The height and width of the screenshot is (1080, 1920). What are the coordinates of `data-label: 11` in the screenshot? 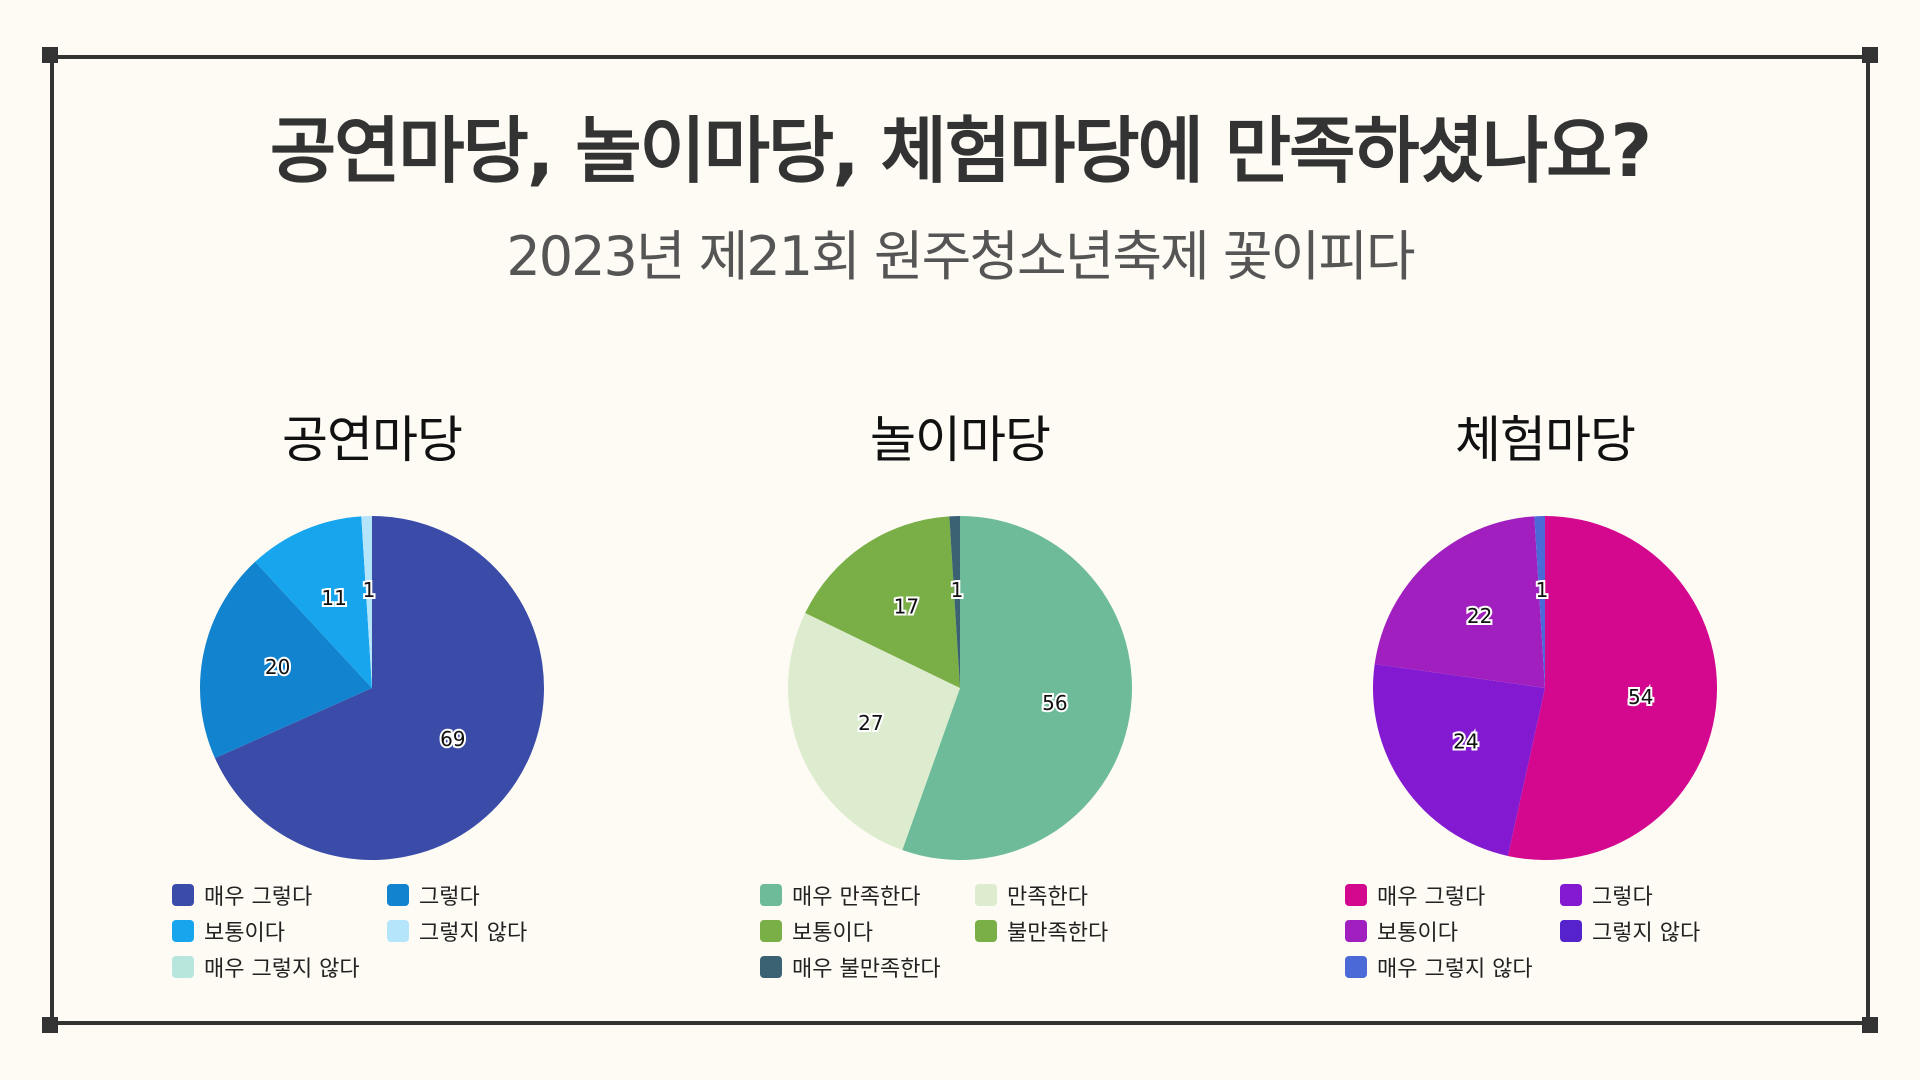 It's located at (333, 598).